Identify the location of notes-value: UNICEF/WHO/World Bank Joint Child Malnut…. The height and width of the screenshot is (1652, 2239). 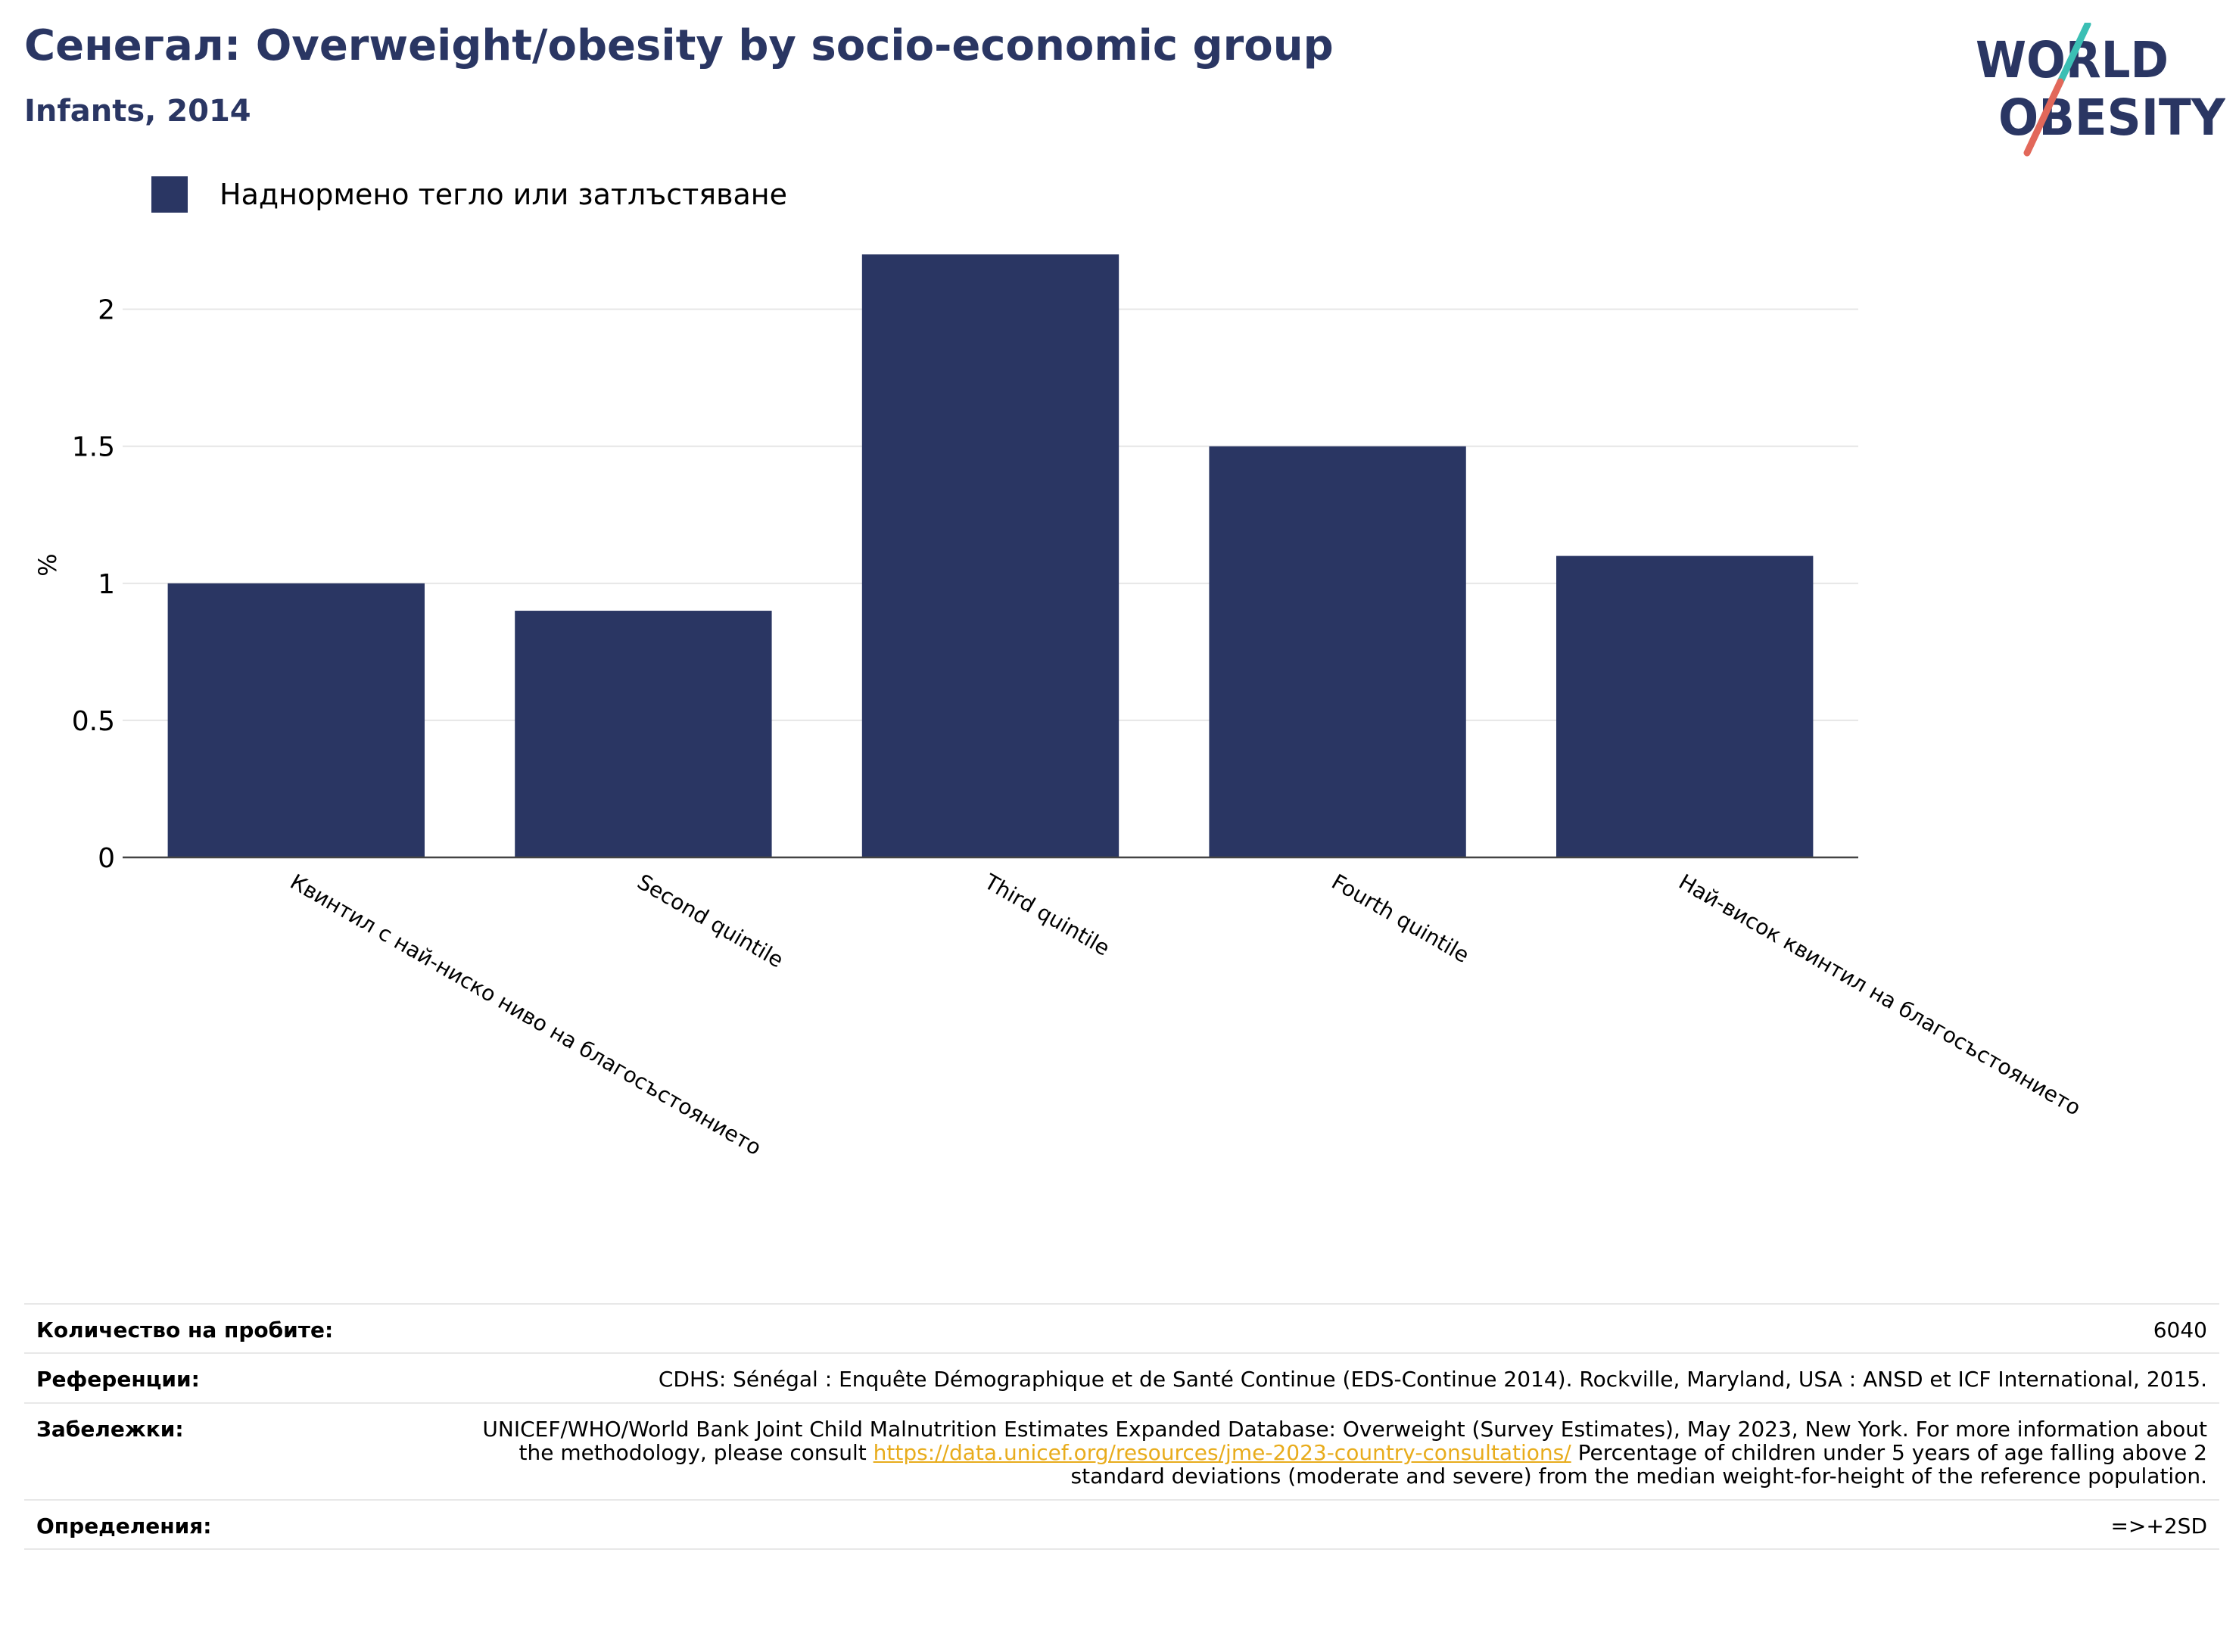
(1337, 1453).